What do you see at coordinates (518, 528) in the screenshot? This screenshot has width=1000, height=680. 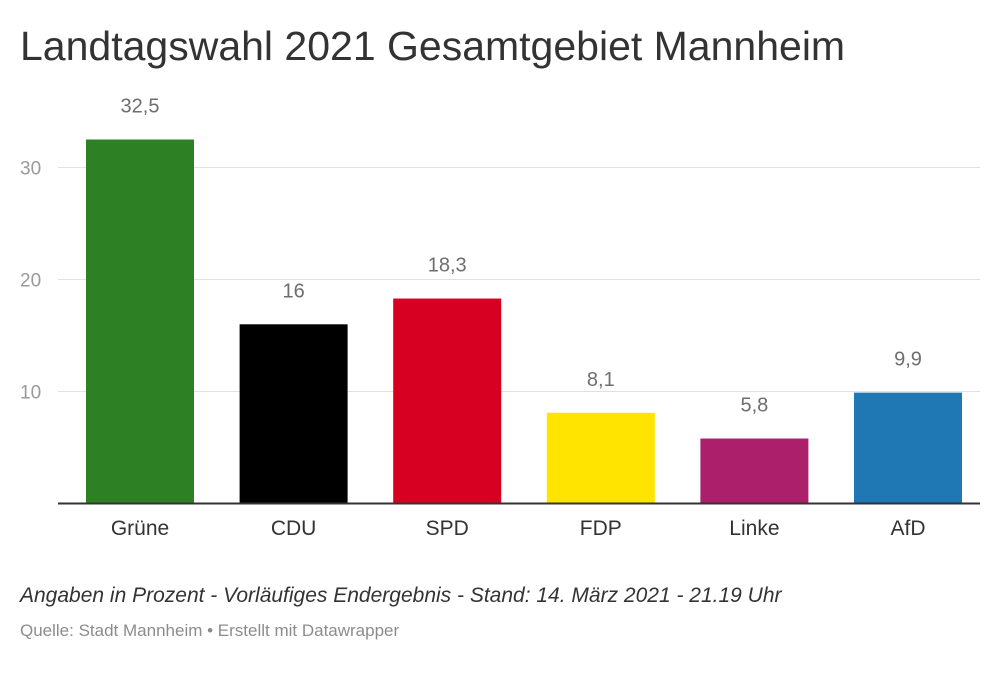 I see `x-axis-tick-labels: Grüne CDU SPD FDP Linke AfD` at bounding box center [518, 528].